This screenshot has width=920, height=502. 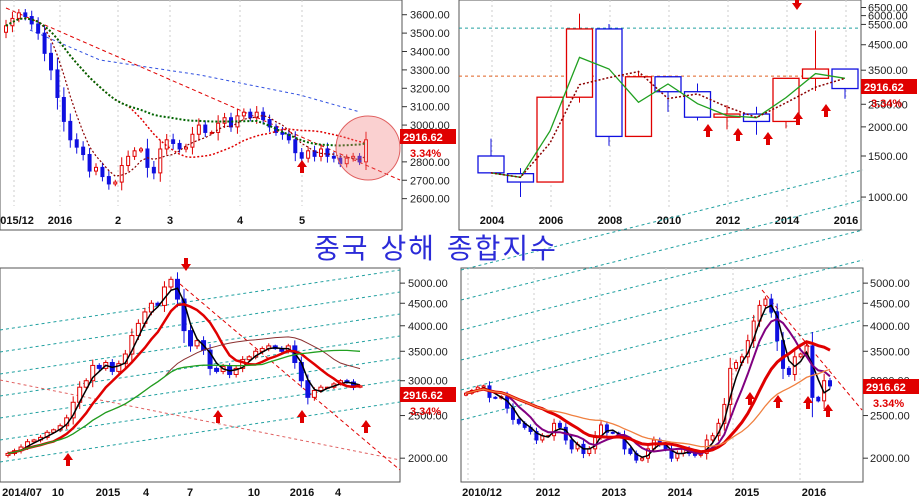 What do you see at coordinates (668, 124) in the screenshot?
I see `ma-dotted` at bounding box center [668, 124].